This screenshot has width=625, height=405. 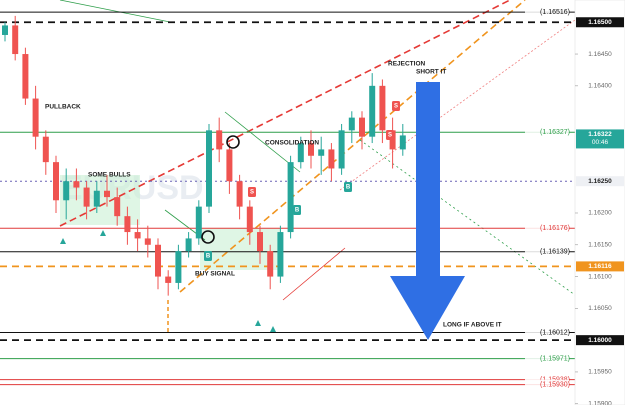 I want to click on level-label: (1.15971), so click(x=555, y=358).